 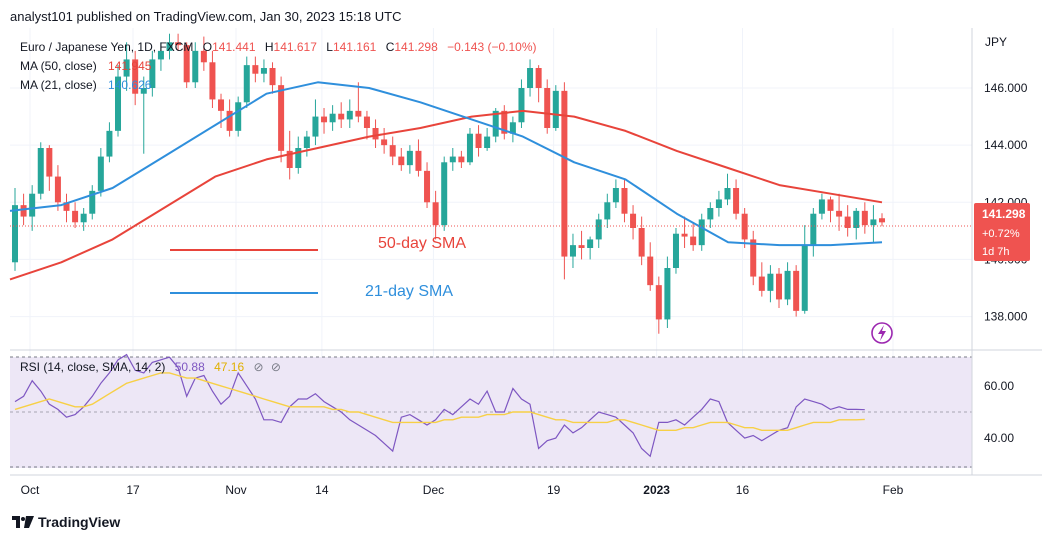 What do you see at coordinates (491, 47) in the screenshot?
I see `change-value: −0.143 (−0.10%)` at bounding box center [491, 47].